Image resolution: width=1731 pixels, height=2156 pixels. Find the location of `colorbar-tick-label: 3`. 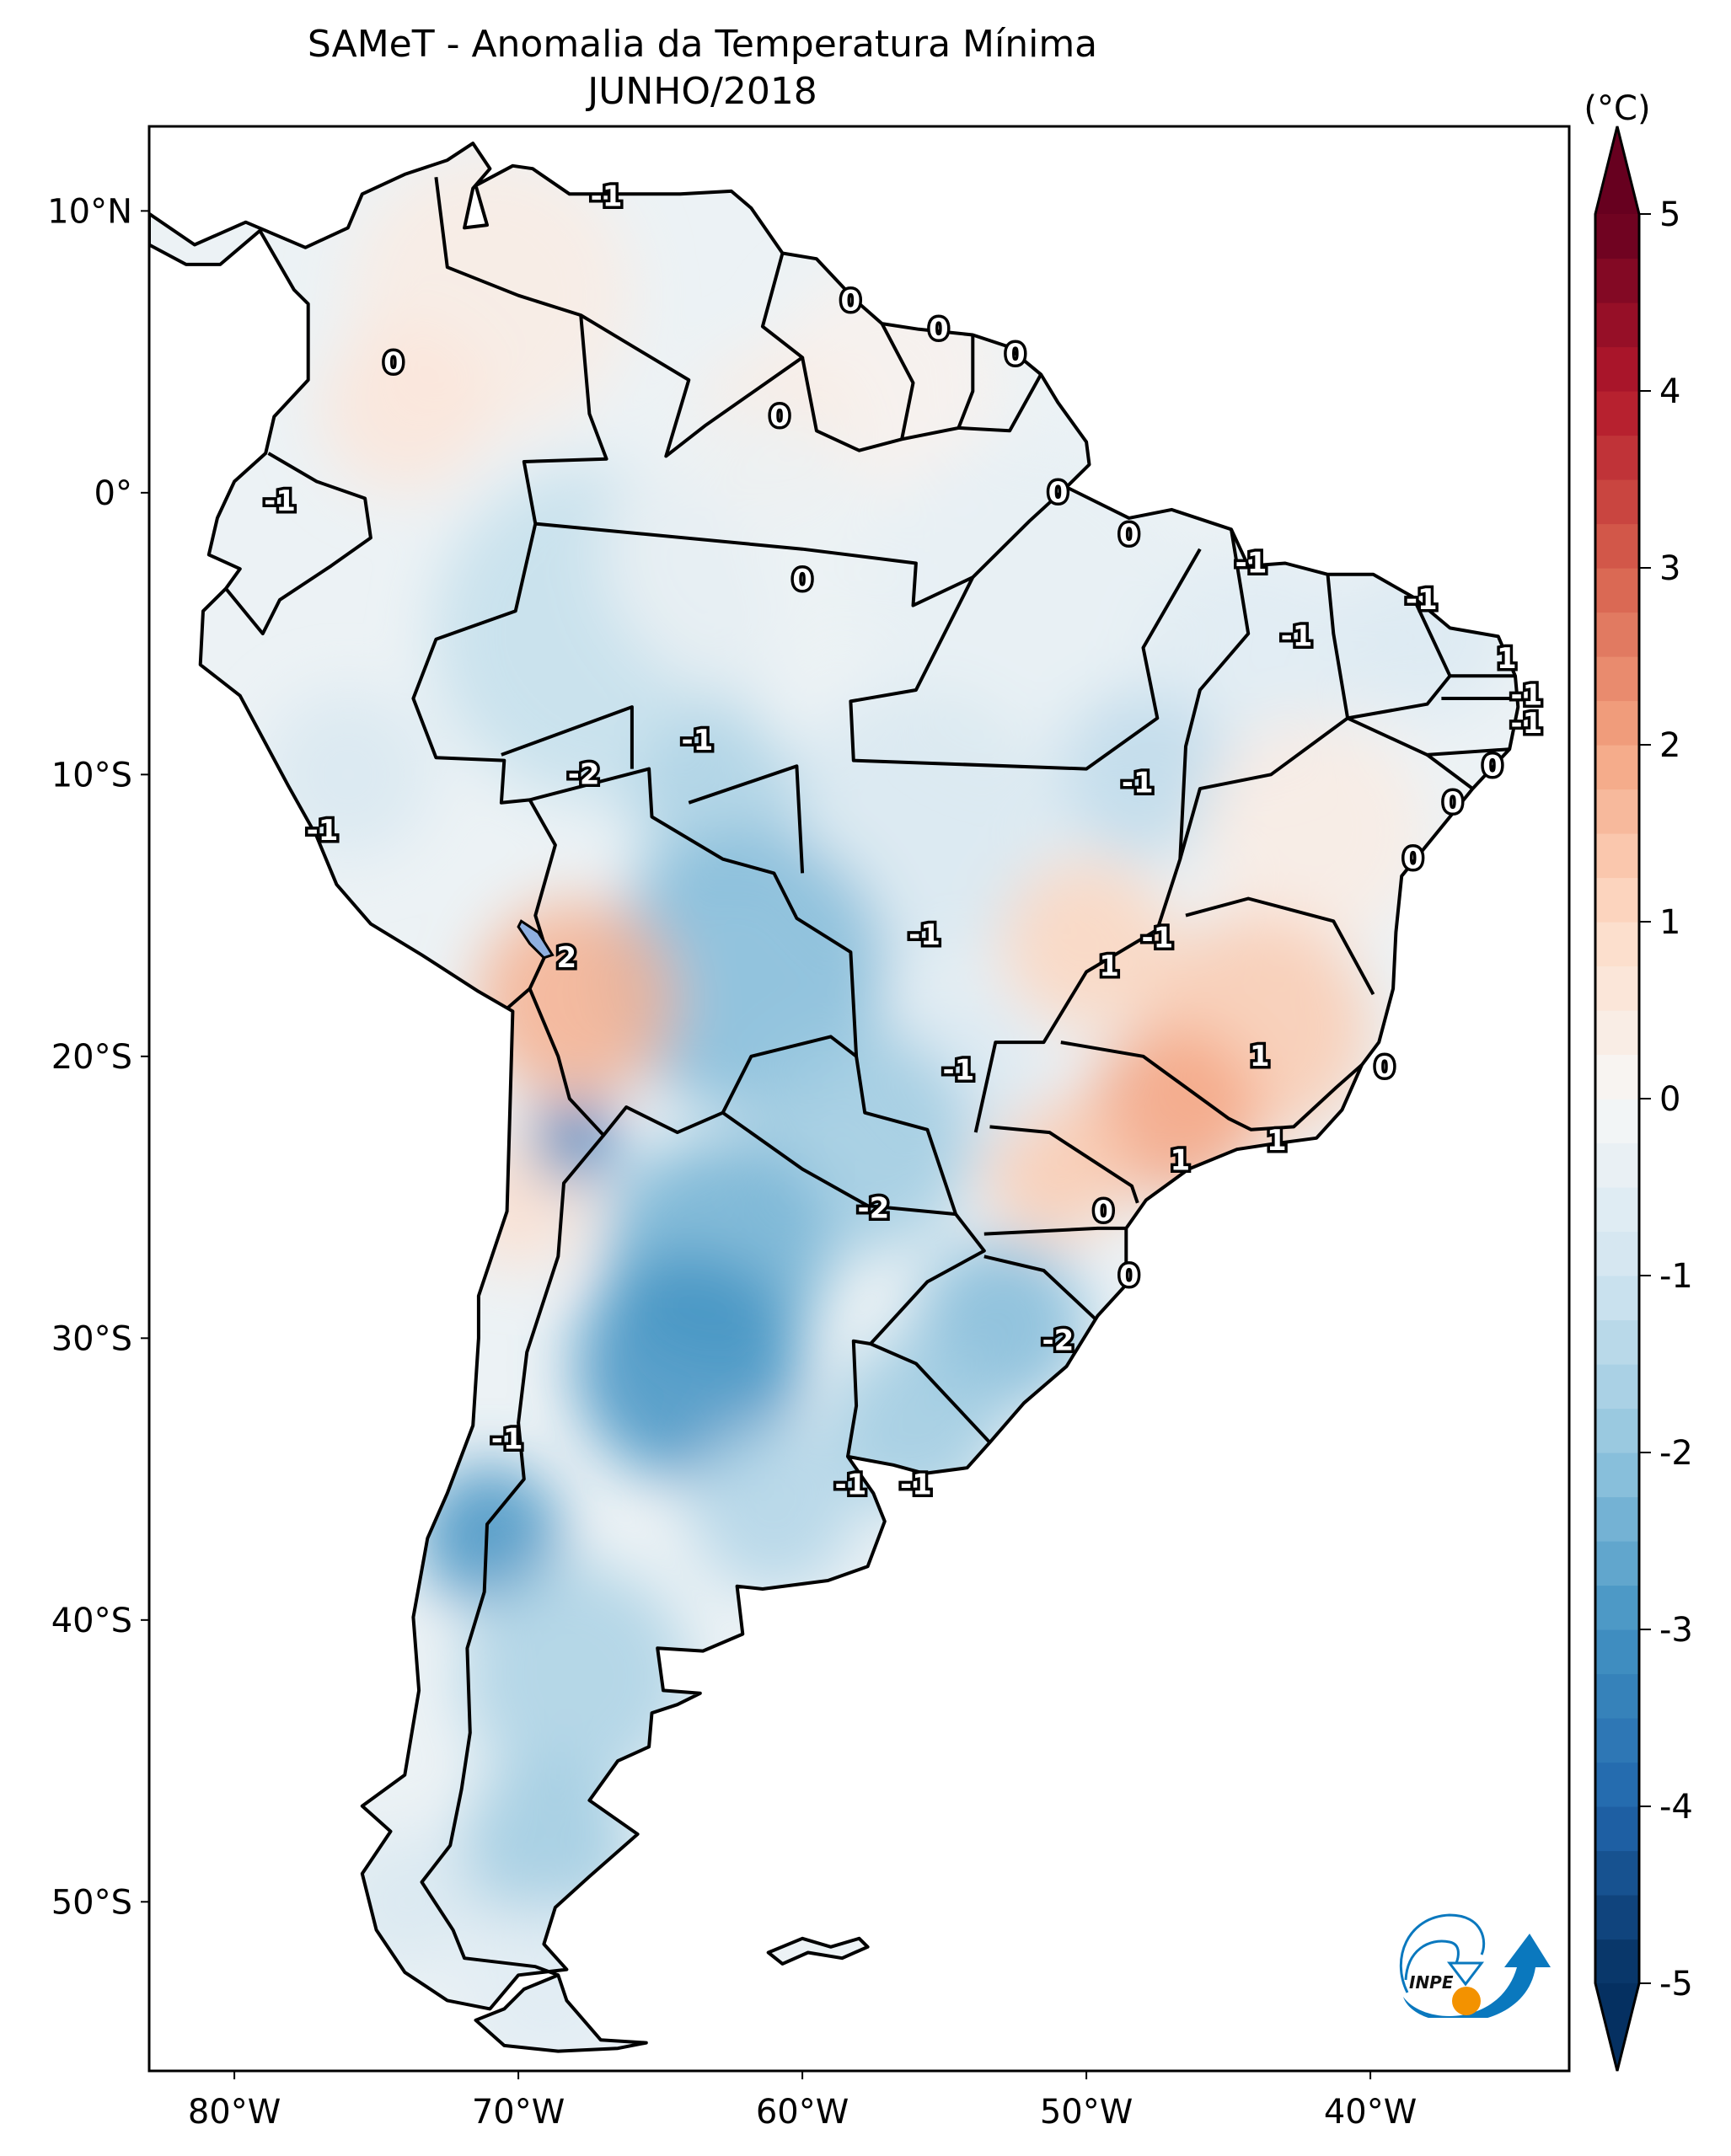

colorbar-tick-label: 3 is located at coordinates (1669, 568).